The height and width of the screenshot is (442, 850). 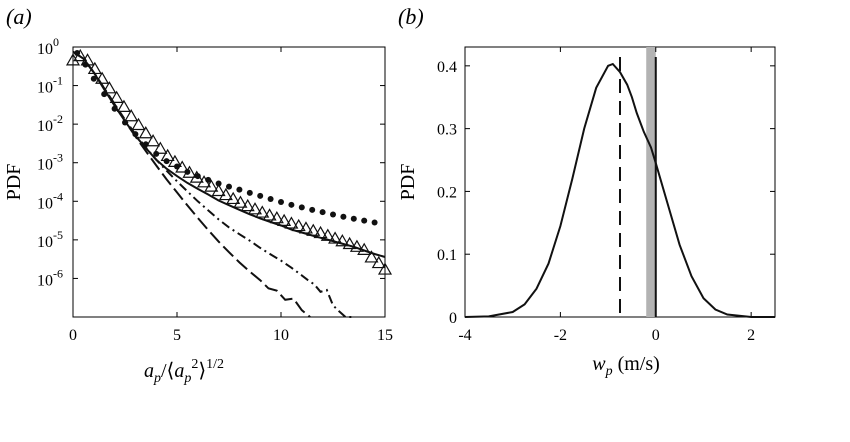 What do you see at coordinates (73, 335) in the screenshot?
I see `panel-a-x-tick-label: 0` at bounding box center [73, 335].